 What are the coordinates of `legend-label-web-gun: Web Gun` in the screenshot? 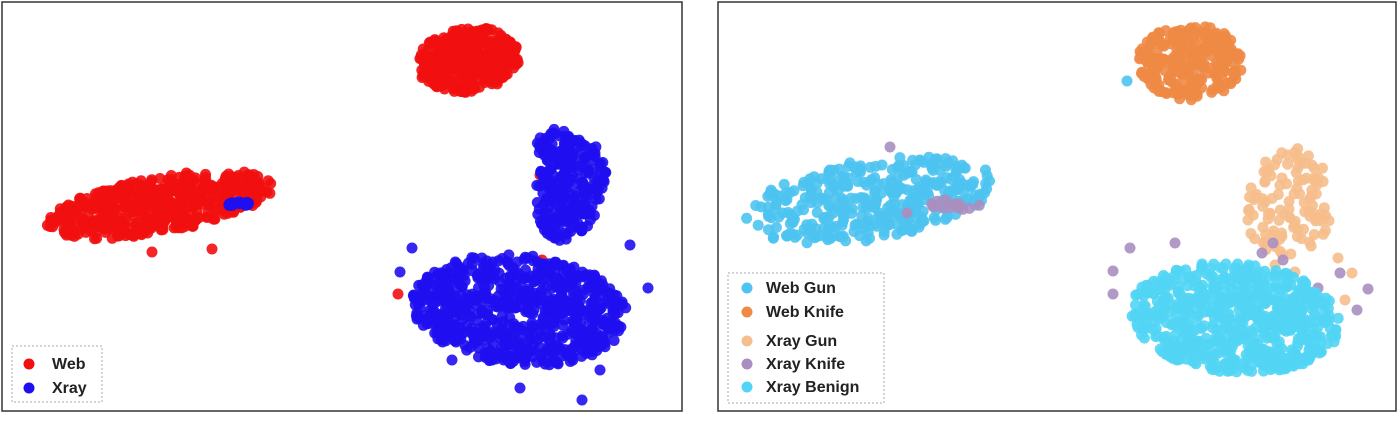 It's located at (801, 288).